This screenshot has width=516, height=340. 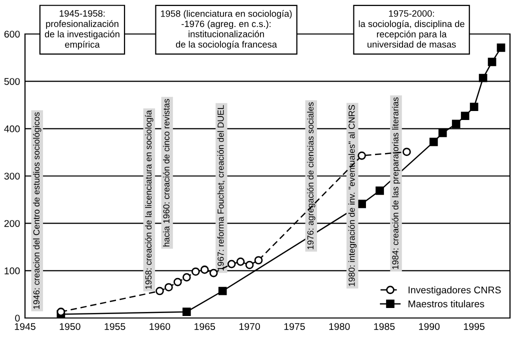 I want to click on annotation: 1945-1958: profesionalización de la investigación empírica, so click(x=82, y=30).